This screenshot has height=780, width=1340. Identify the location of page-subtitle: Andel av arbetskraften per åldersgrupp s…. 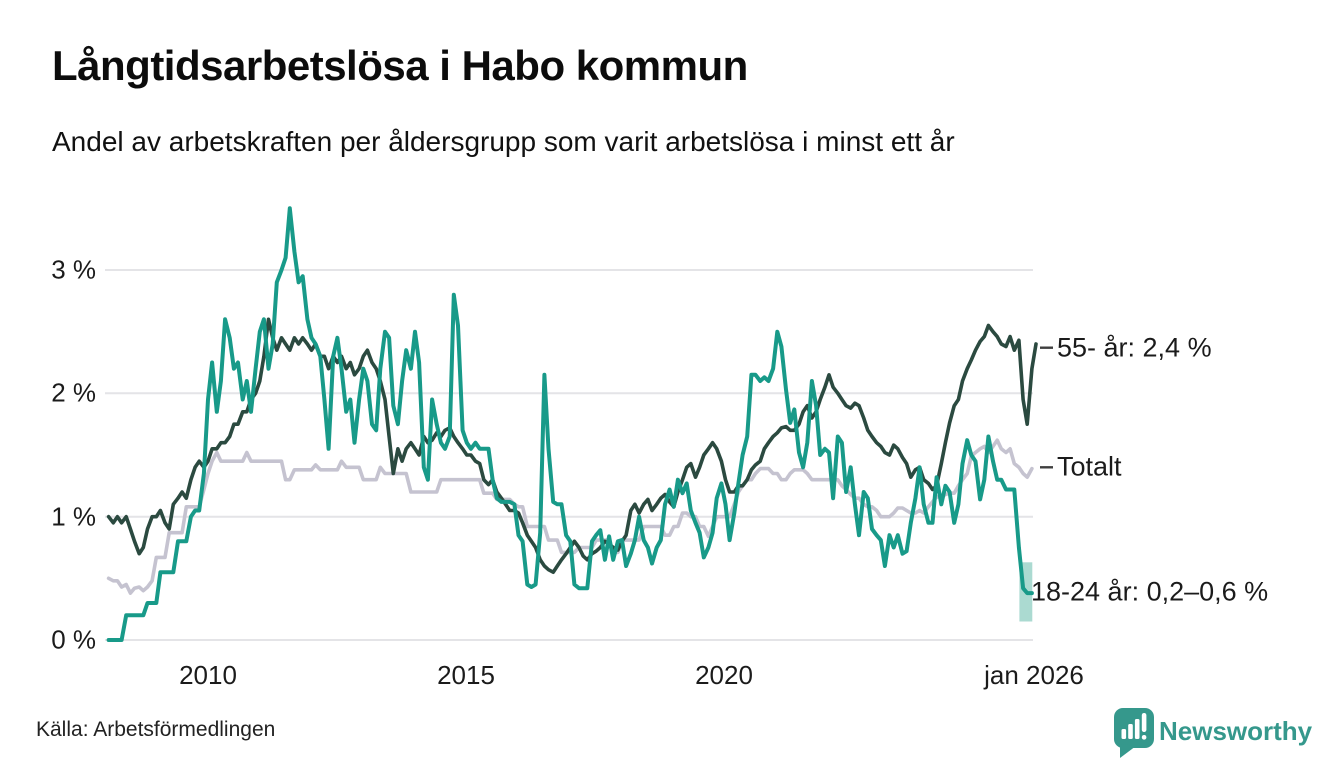
(503, 141).